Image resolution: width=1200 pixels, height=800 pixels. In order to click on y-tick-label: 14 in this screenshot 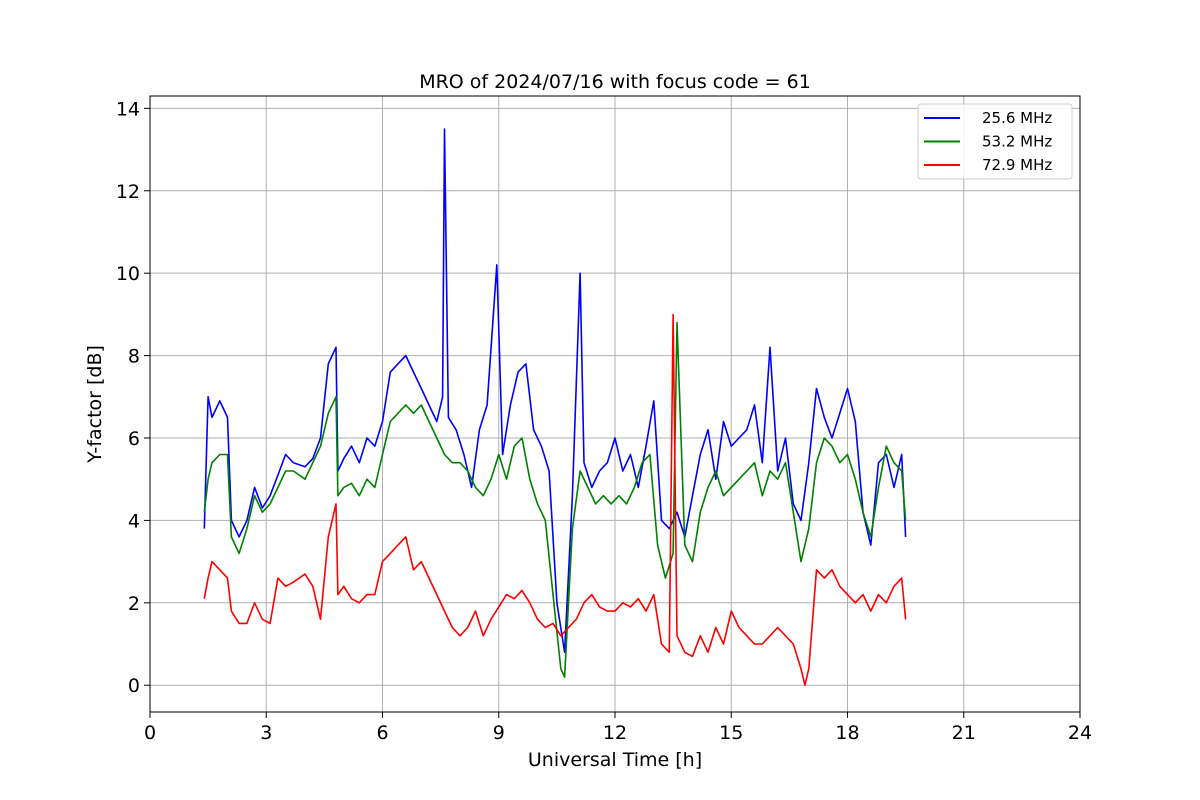, I will do `click(128, 109)`.